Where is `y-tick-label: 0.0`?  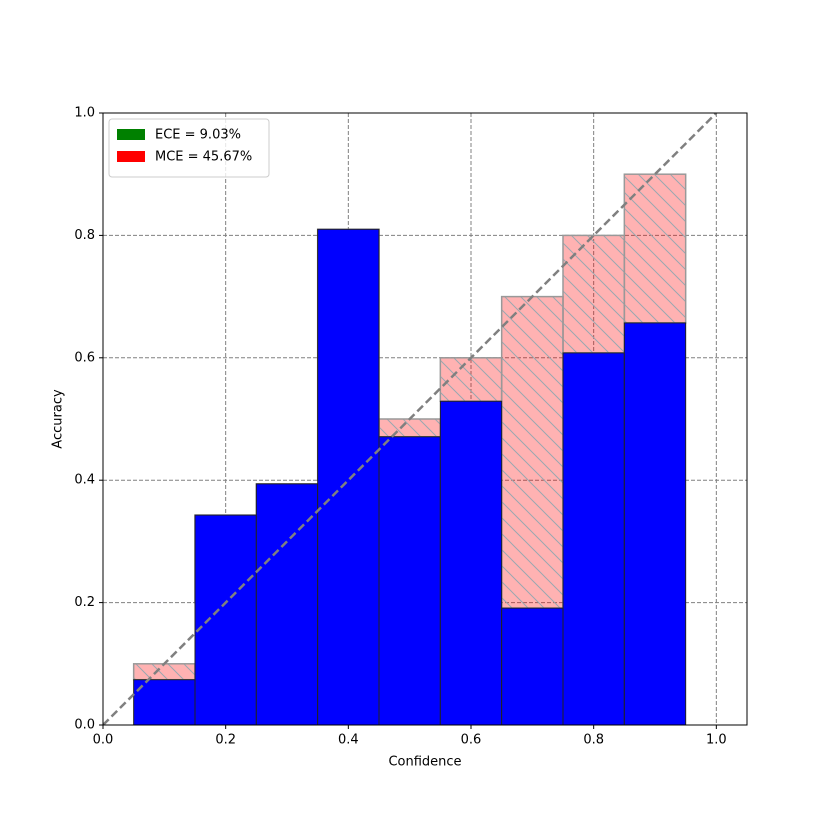 y-tick-label: 0.0 is located at coordinates (84, 725).